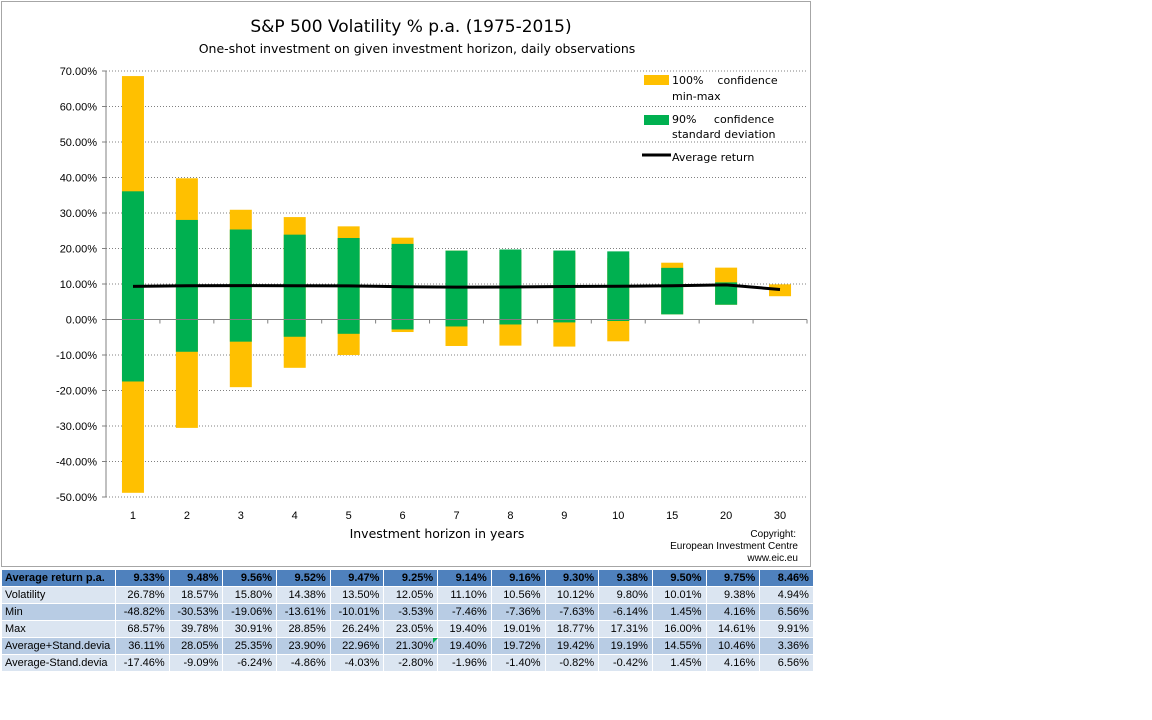  I want to click on table-cell: -2.80%, so click(411, 663).